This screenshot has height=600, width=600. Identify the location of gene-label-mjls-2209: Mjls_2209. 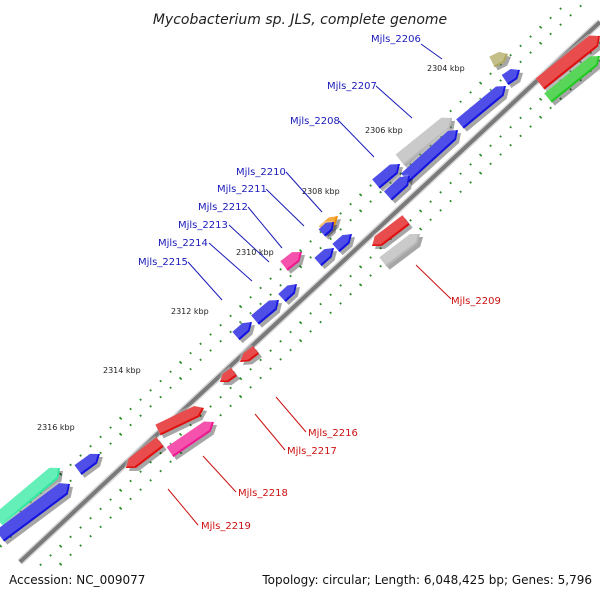
(476, 301).